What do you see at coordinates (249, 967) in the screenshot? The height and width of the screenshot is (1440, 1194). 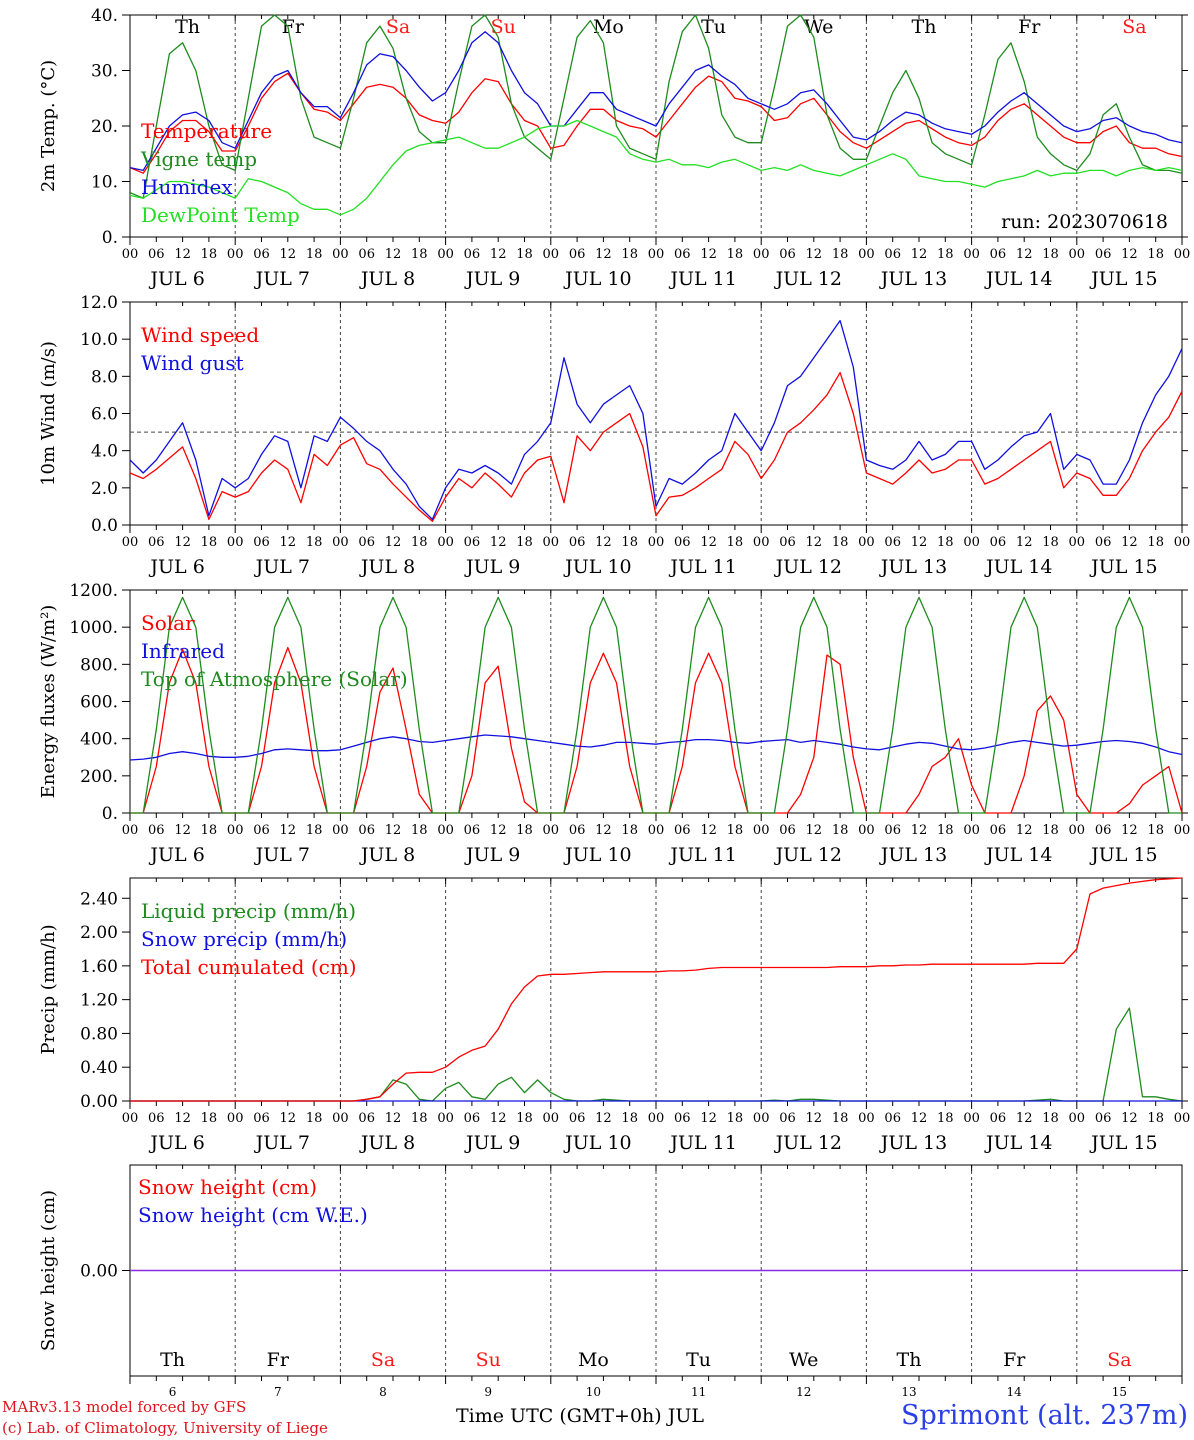 I see `legend-entry: Total cumulated (cm)` at bounding box center [249, 967].